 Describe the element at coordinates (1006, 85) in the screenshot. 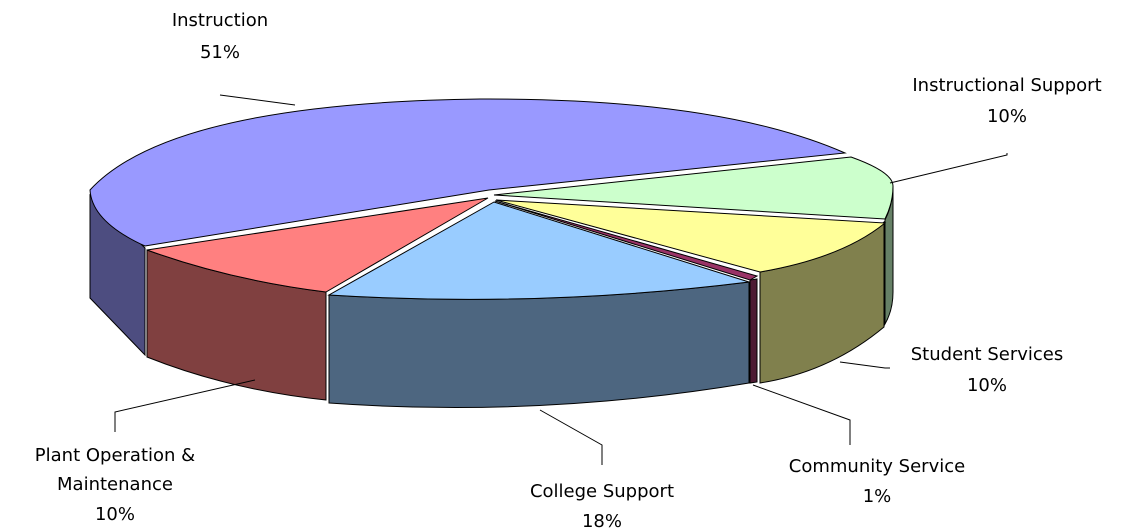

I see `label-instructional-support: Instructional Support` at that location.